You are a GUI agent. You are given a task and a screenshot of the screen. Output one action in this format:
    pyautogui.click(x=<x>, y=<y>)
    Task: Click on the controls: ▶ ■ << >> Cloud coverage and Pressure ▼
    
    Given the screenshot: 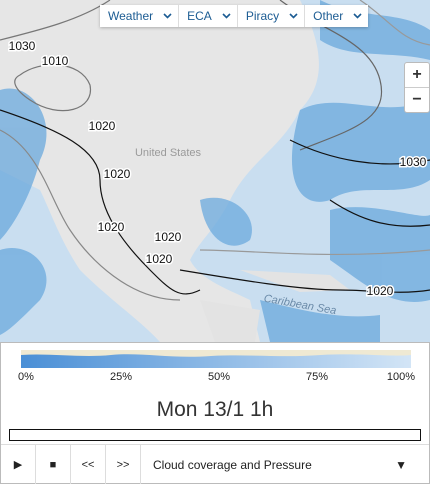 What is the action you would take?
    pyautogui.click(x=215, y=464)
    